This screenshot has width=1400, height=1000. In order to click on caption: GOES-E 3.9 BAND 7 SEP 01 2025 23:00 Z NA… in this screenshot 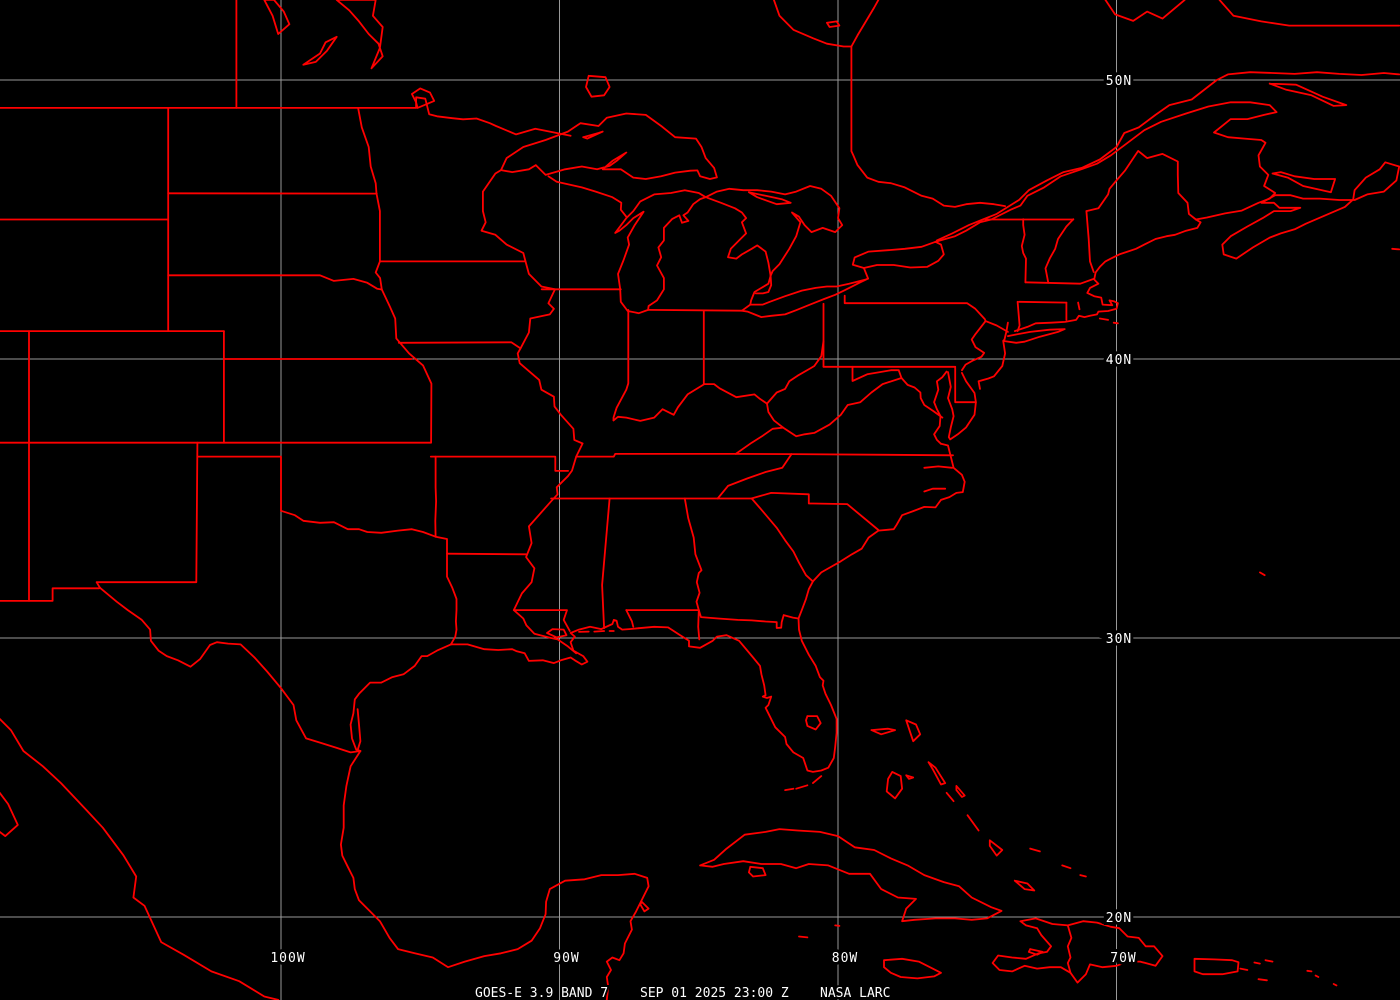, I will do `click(682, 992)`.